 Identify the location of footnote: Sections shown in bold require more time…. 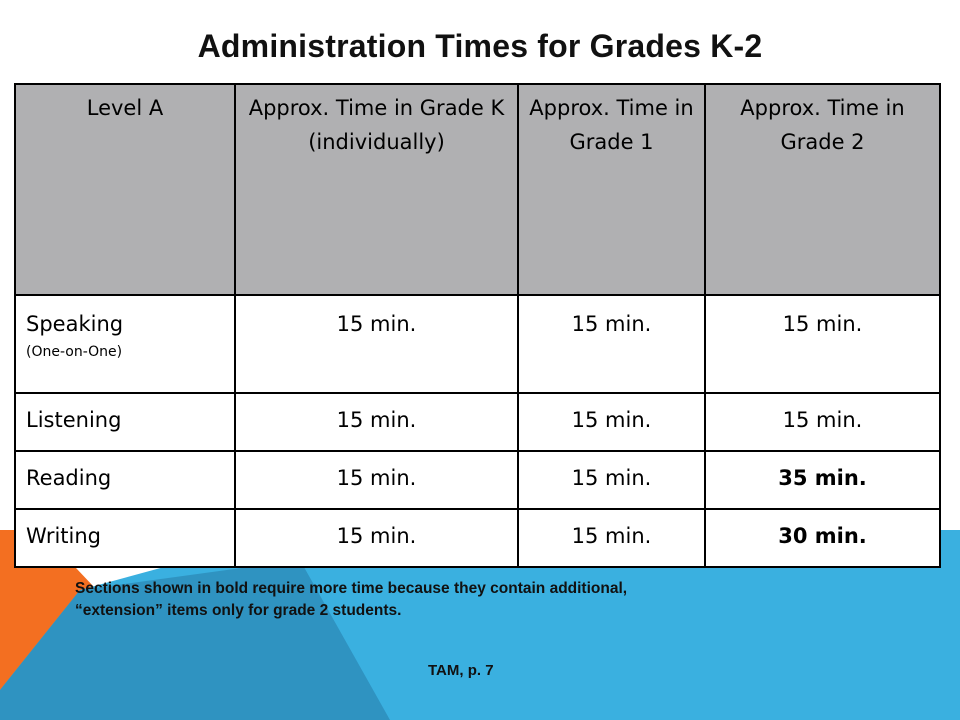
(485, 600).